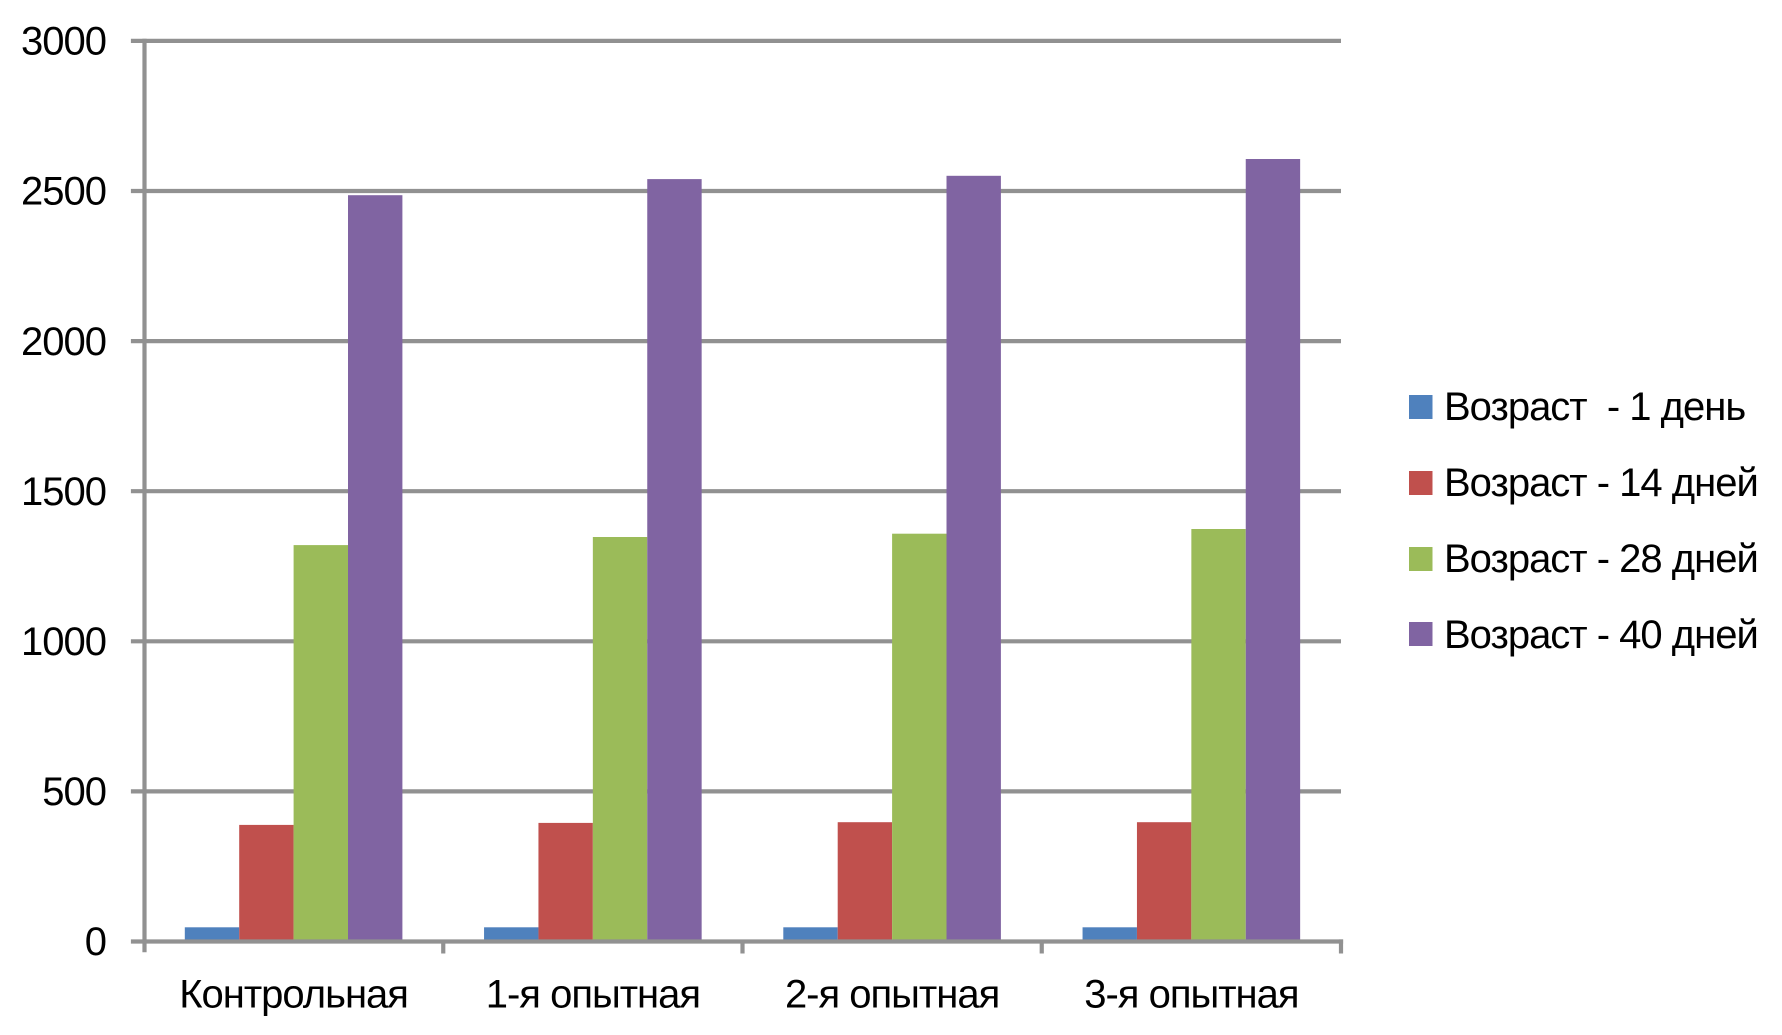  What do you see at coordinates (1601, 635) in the screenshot?
I see `svg-text: Возраст - 40 дней` at bounding box center [1601, 635].